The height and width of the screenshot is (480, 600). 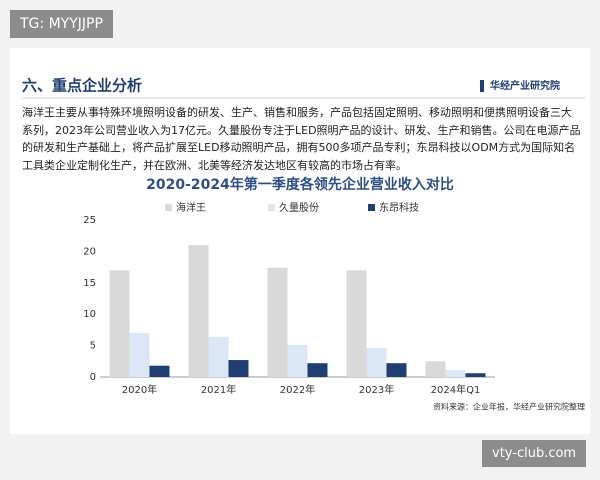 What do you see at coordinates (93, 377) in the screenshot?
I see `y-tick-label: 0` at bounding box center [93, 377].